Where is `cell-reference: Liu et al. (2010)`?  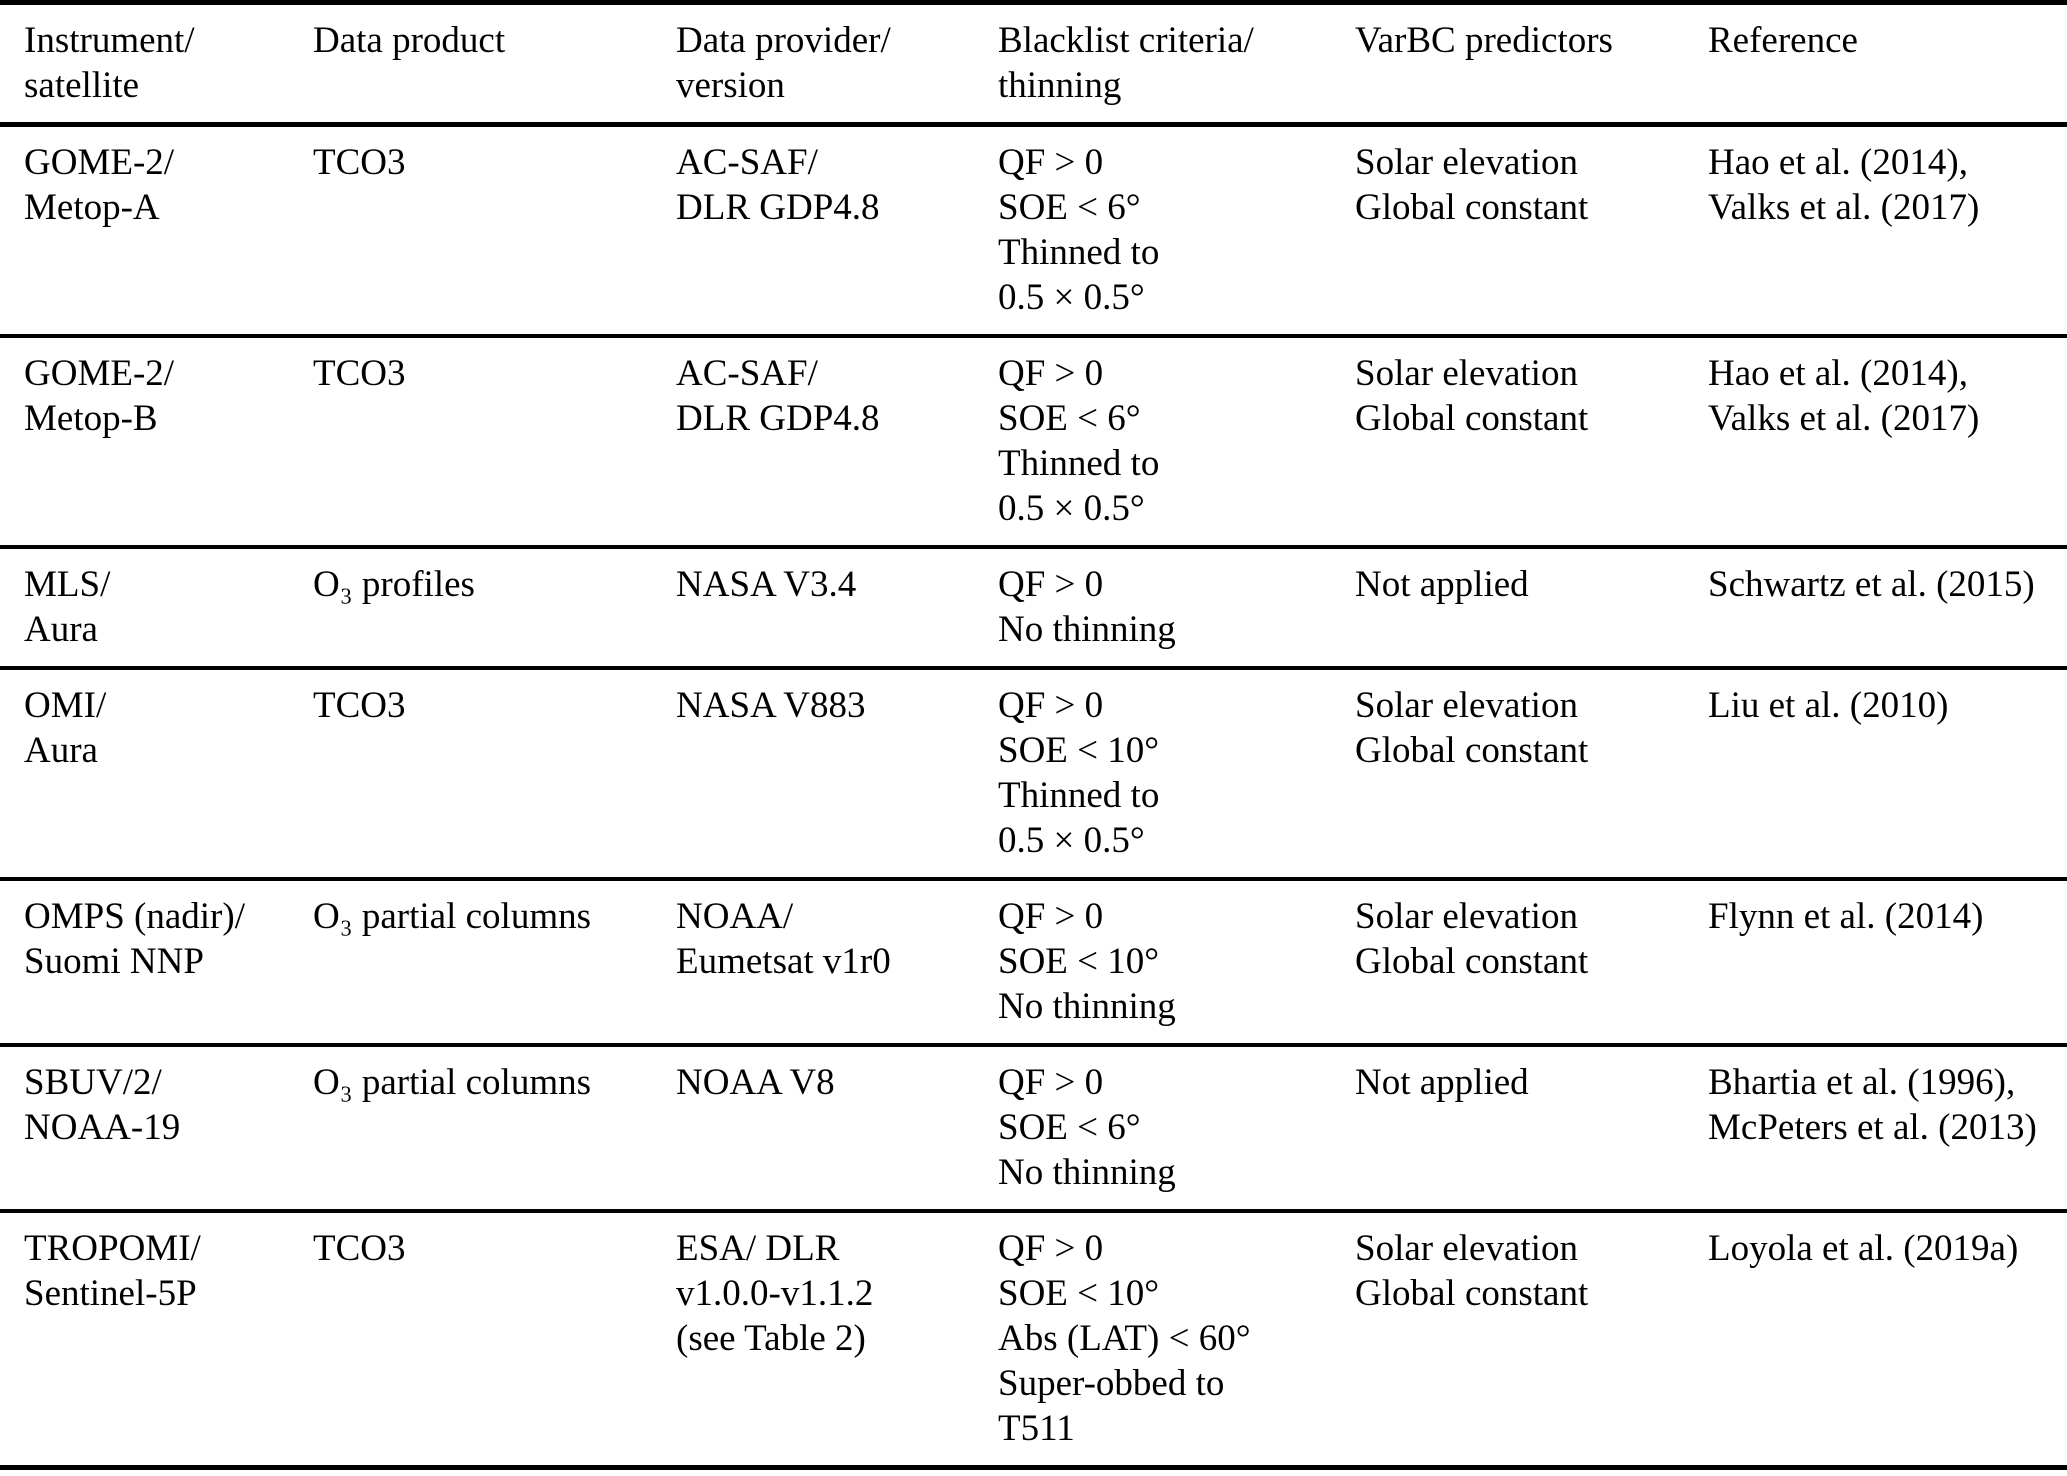 cell-reference: Liu et al. (2010) is located at coordinates (1828, 705).